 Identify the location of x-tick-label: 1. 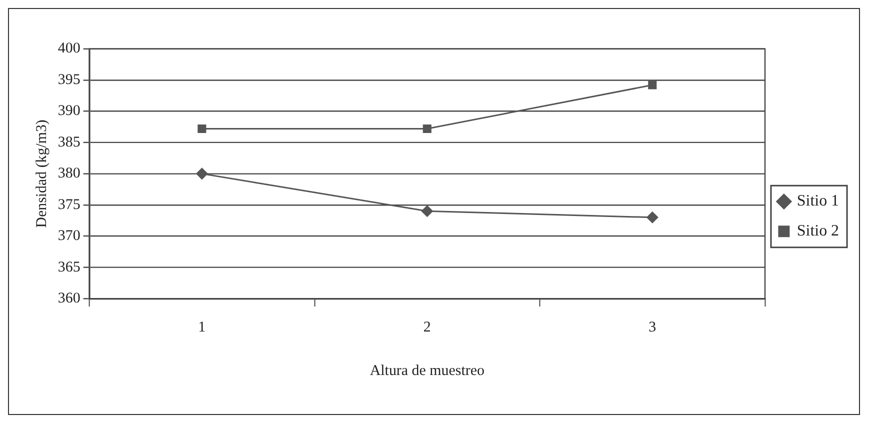
(202, 327).